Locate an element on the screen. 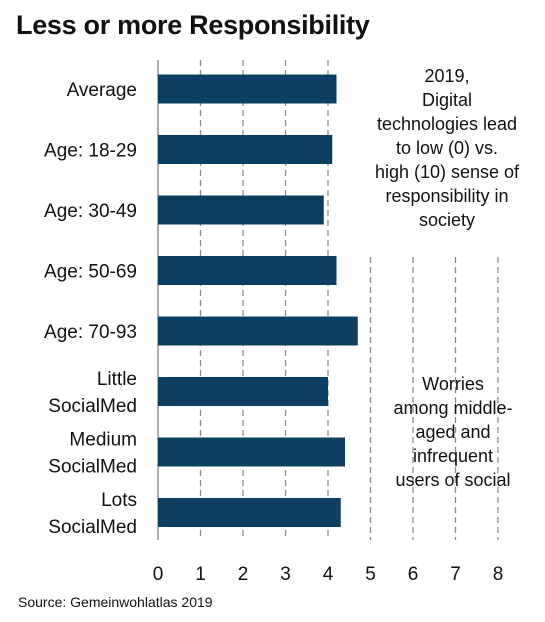  category-label: Age: 50-69 is located at coordinates (90, 272).